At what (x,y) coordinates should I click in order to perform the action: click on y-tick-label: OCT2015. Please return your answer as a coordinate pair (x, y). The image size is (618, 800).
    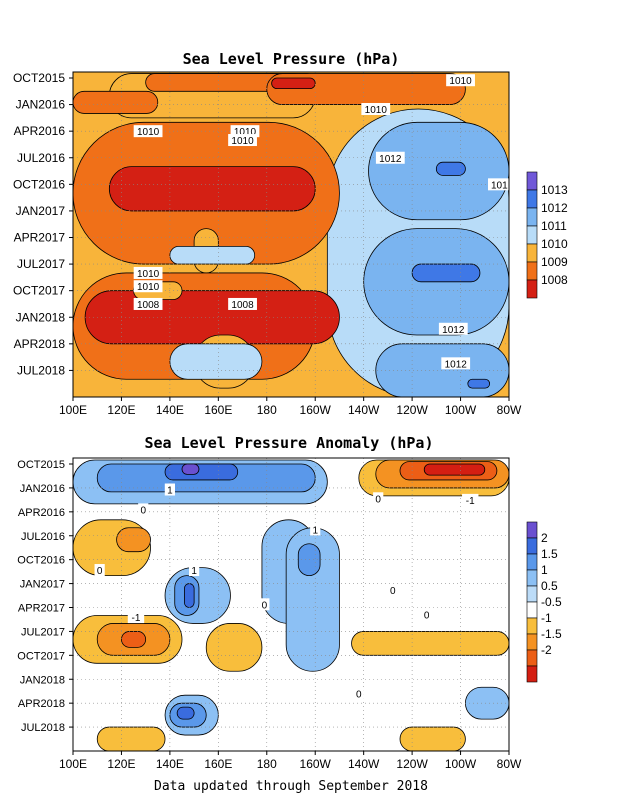
    Looking at the image, I should click on (41, 465).